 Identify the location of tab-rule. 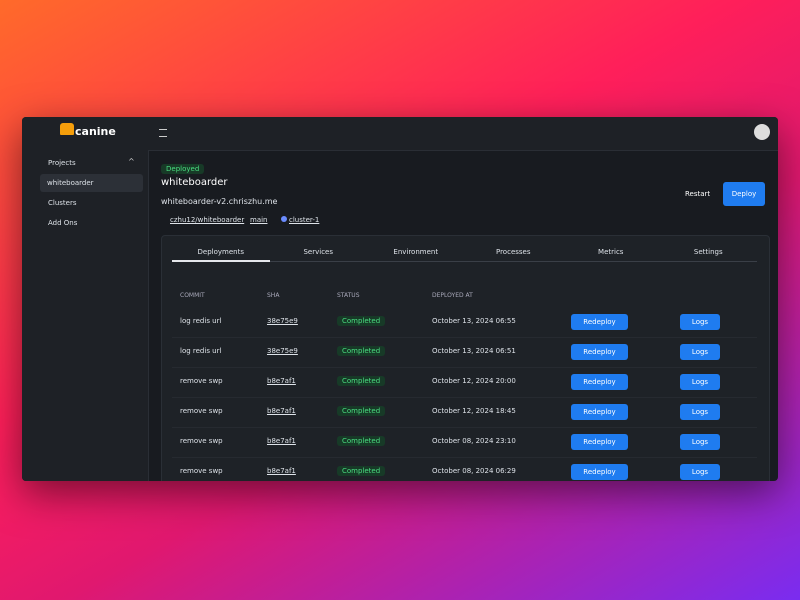
(464, 261).